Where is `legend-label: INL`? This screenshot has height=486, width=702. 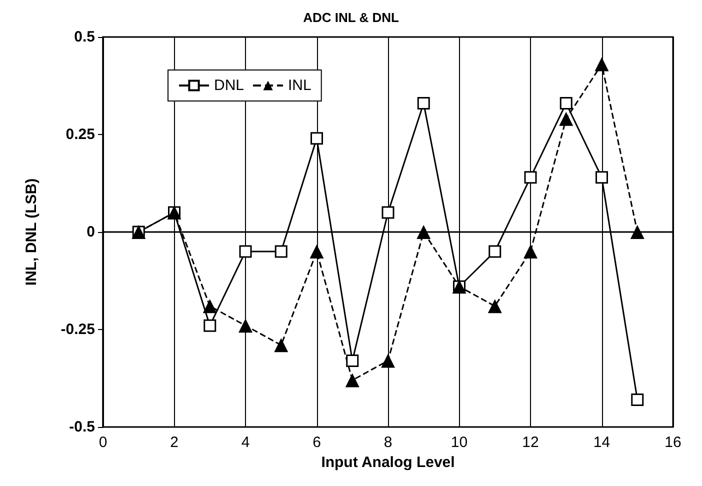 legend-label: INL is located at coordinates (300, 85).